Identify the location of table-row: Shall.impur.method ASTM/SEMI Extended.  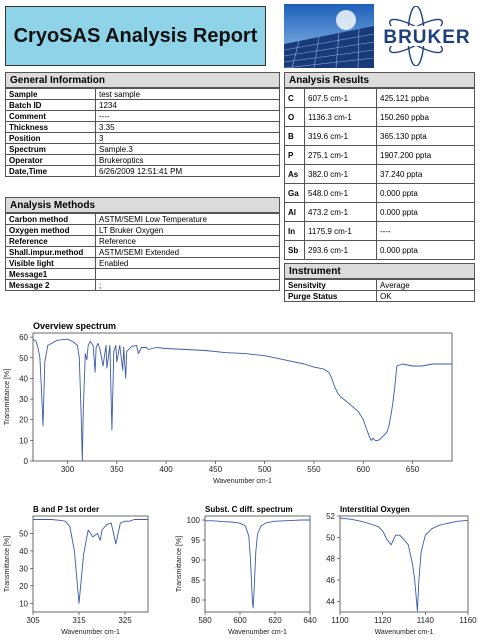
(142, 252).